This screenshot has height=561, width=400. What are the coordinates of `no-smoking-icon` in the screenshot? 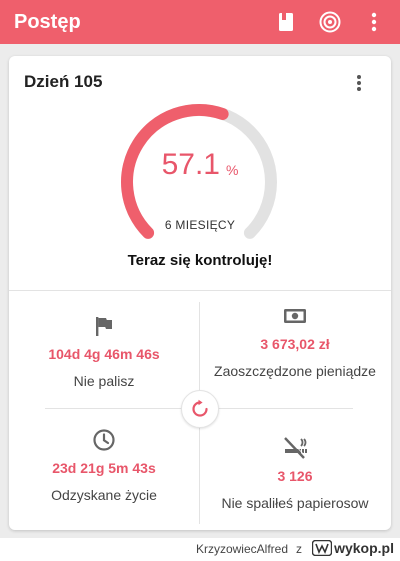 It's located at (295, 448).